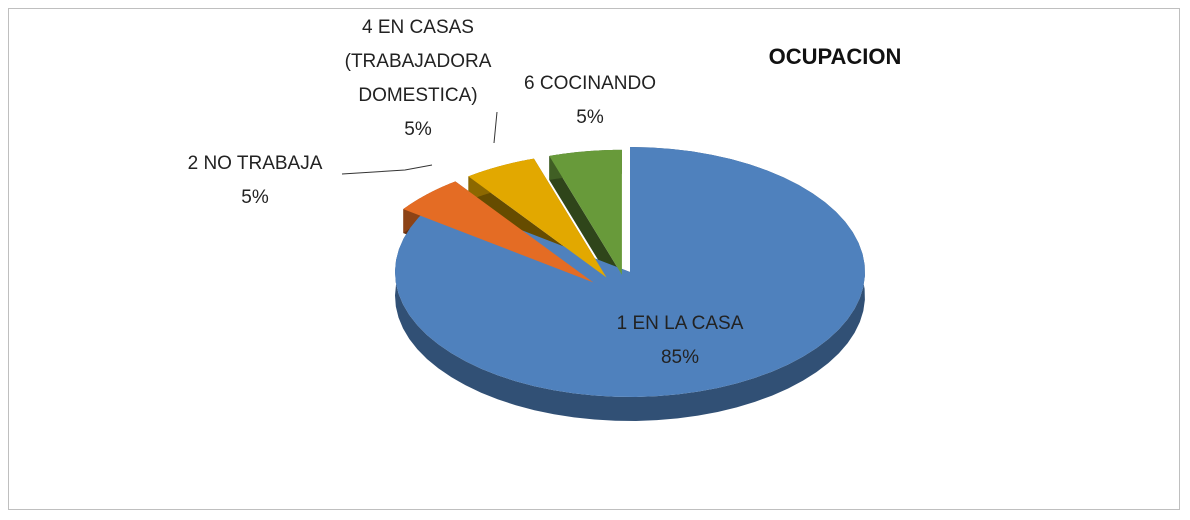 The image size is (1190, 520). Describe the element at coordinates (255, 163) in the screenshot. I see `data-label-category: 2 NO TRABAJA` at that location.